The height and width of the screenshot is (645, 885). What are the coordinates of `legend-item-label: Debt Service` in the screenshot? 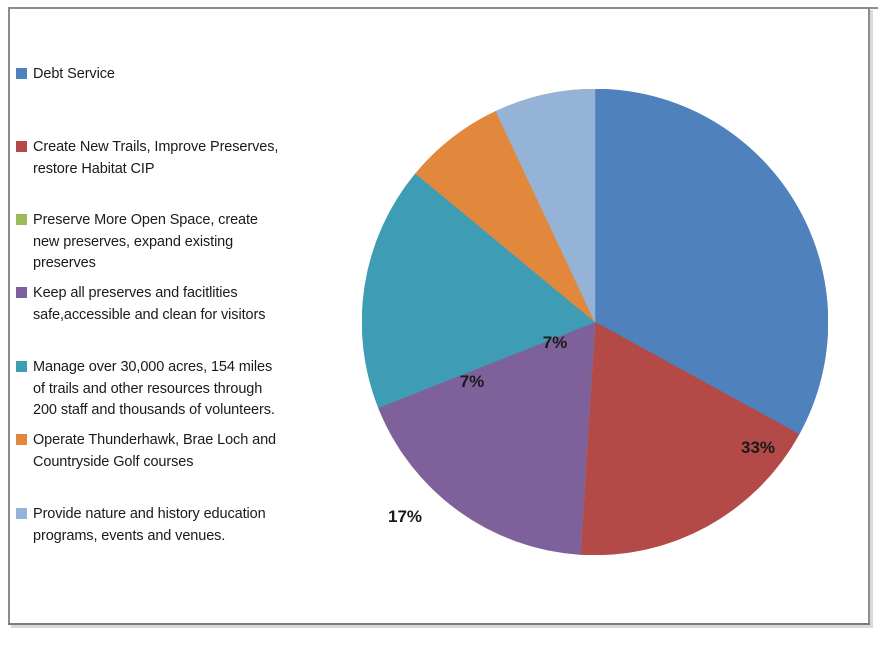 It's located at (74, 74).